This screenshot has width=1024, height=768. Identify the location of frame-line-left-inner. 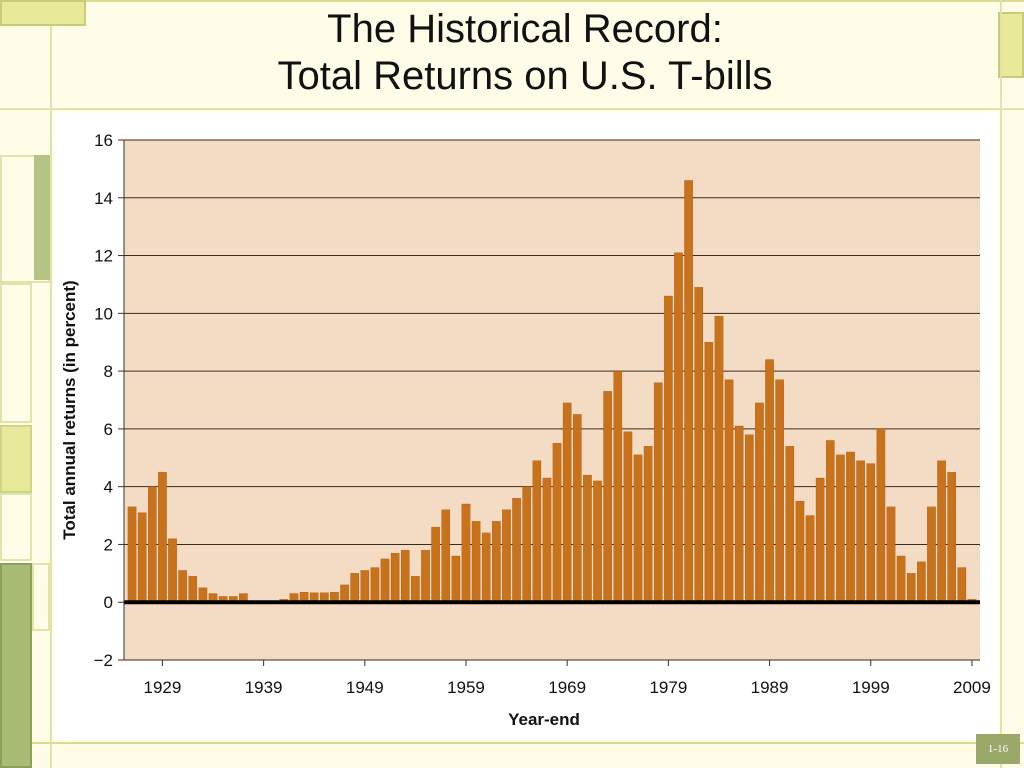
(51, 397).